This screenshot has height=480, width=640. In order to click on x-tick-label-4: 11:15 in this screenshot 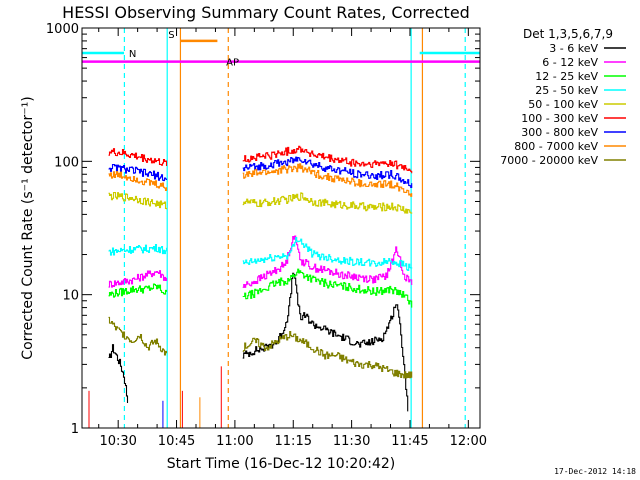, I will do `click(293, 441)`.